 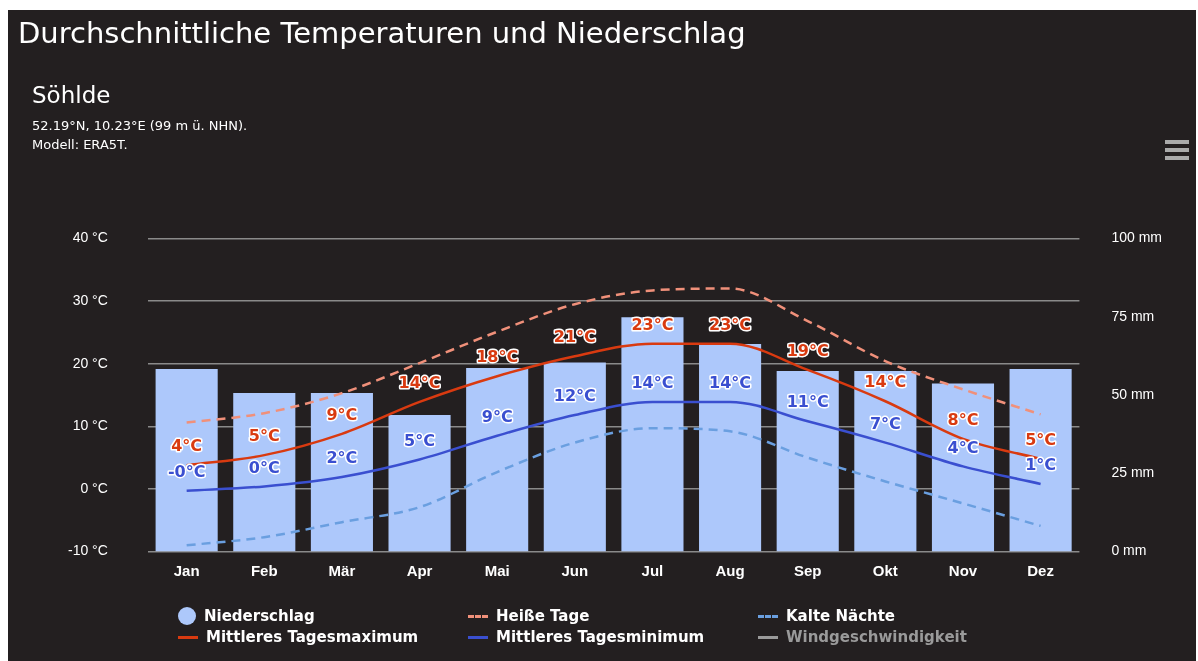 I want to click on x-tick-label: Sep, so click(x=807, y=570).